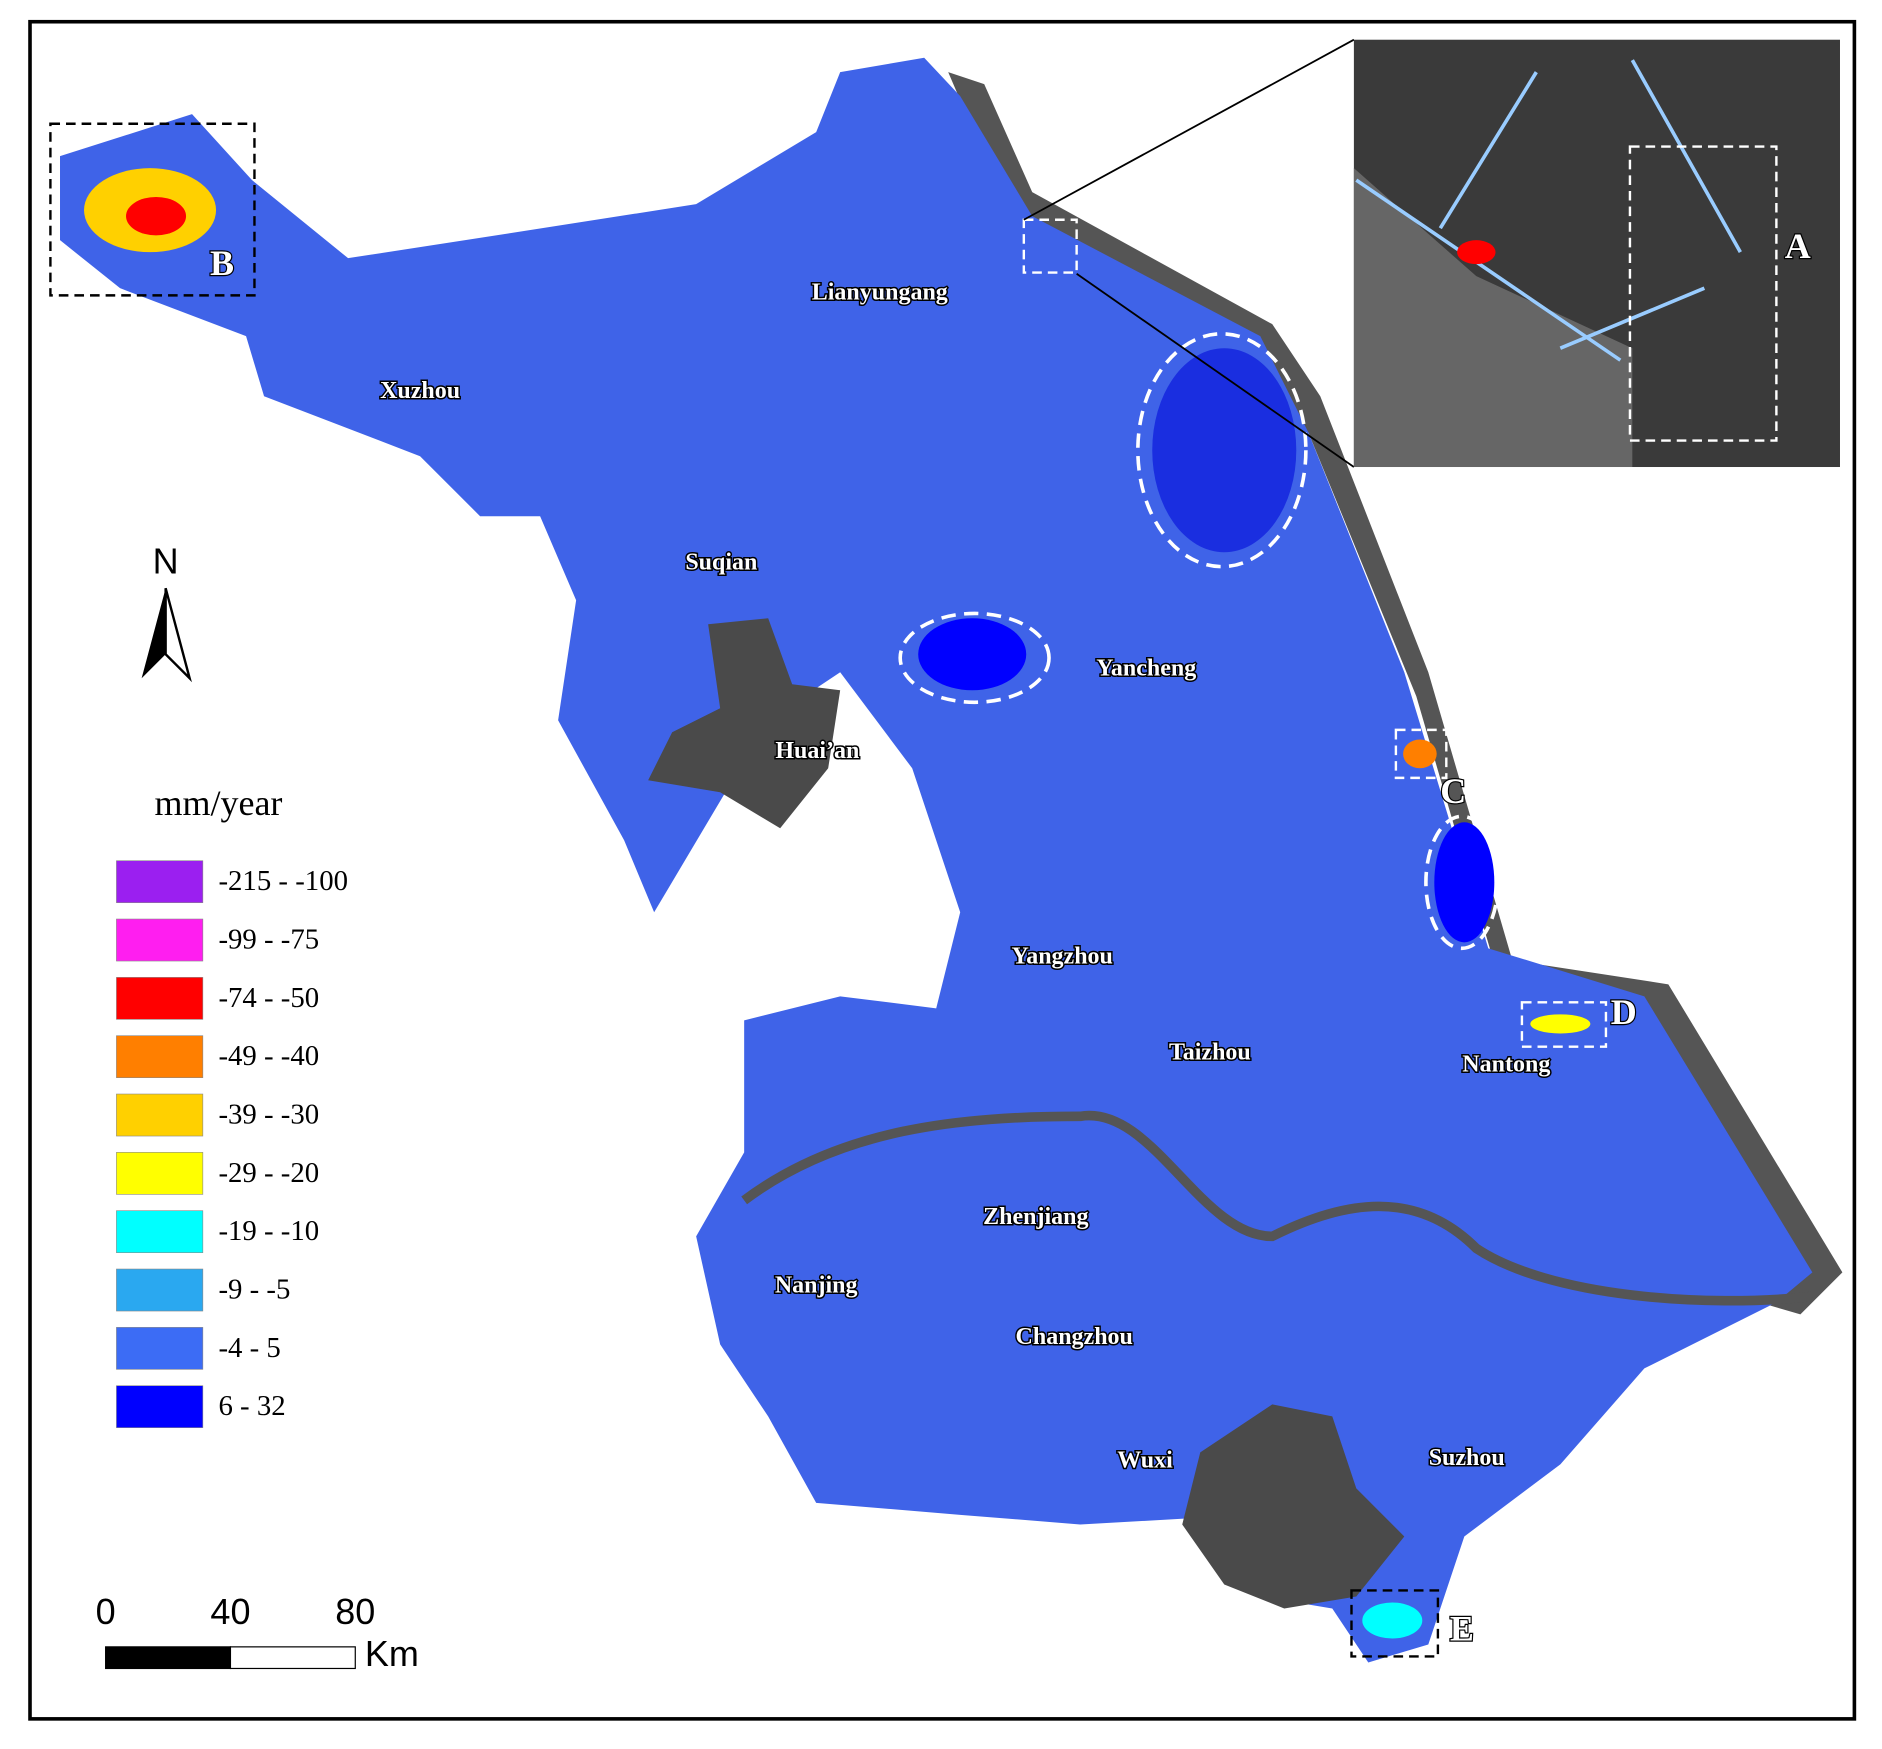 Image resolution: width=1882 pixels, height=1749 pixels. Describe the element at coordinates (880, 293) in the screenshot. I see `city-label: Lianyungang` at that location.